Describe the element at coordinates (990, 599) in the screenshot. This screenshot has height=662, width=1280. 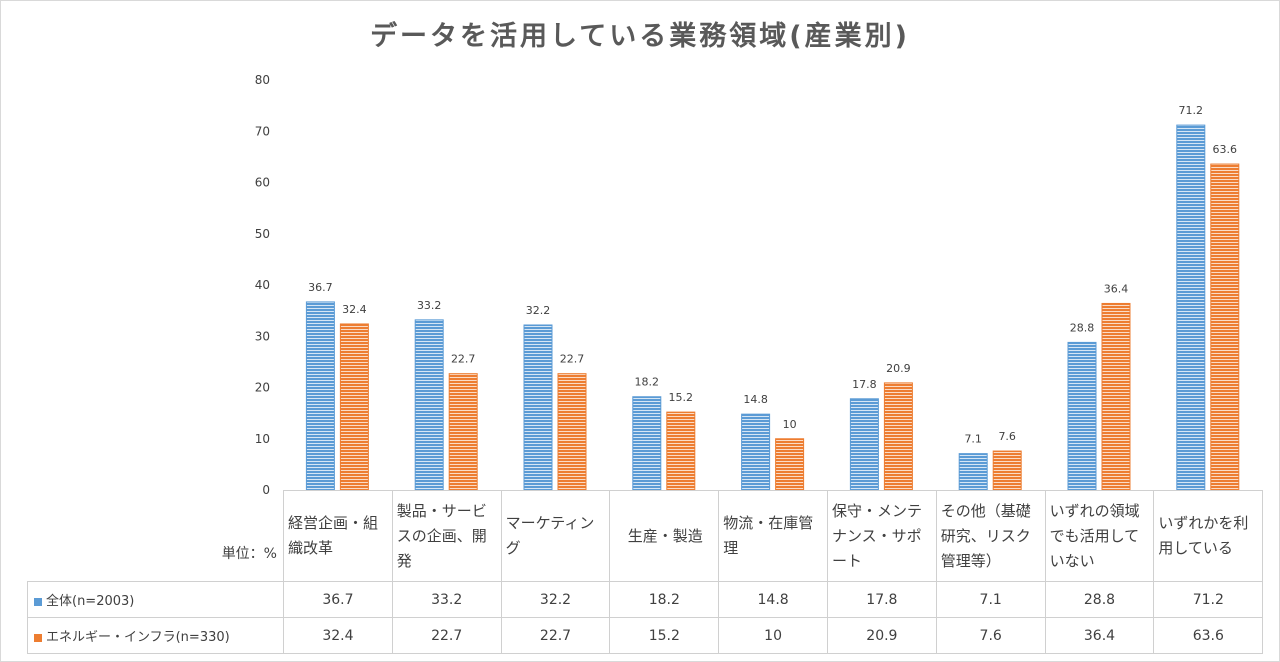
I see `table-value-all: 7.1` at that location.